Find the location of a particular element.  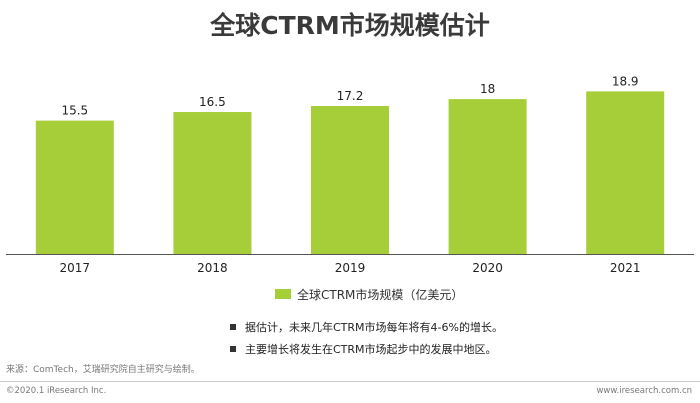

x-tick-label-2021: 2021 is located at coordinates (625, 268).